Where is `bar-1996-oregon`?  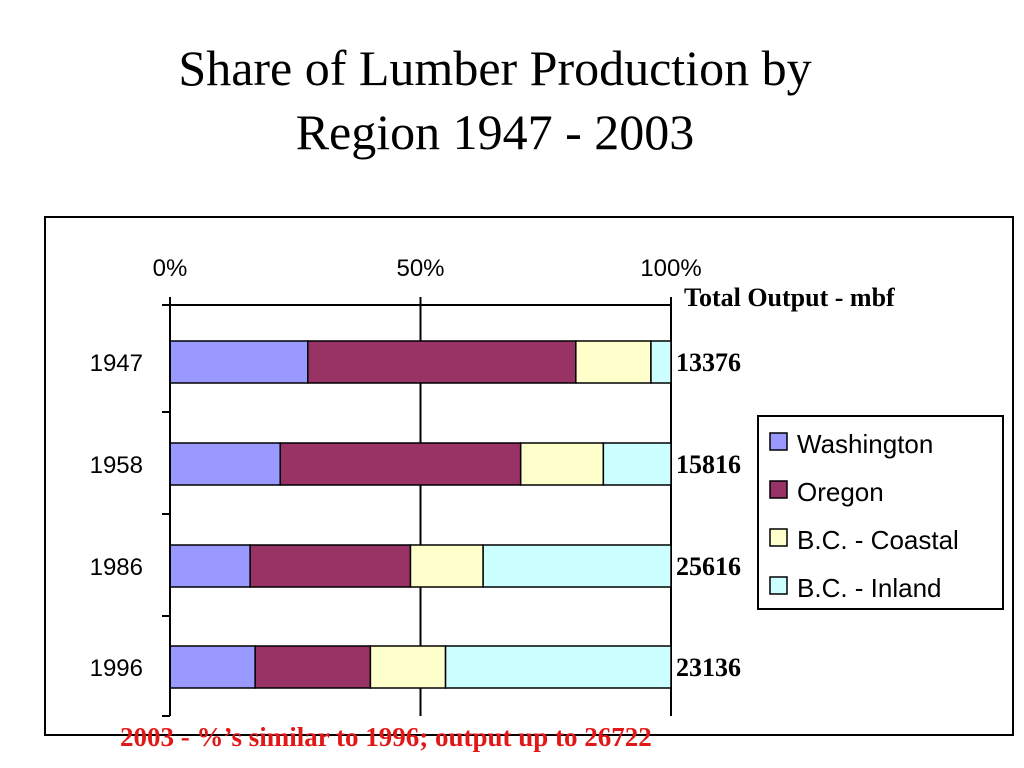 bar-1996-oregon is located at coordinates (313, 667).